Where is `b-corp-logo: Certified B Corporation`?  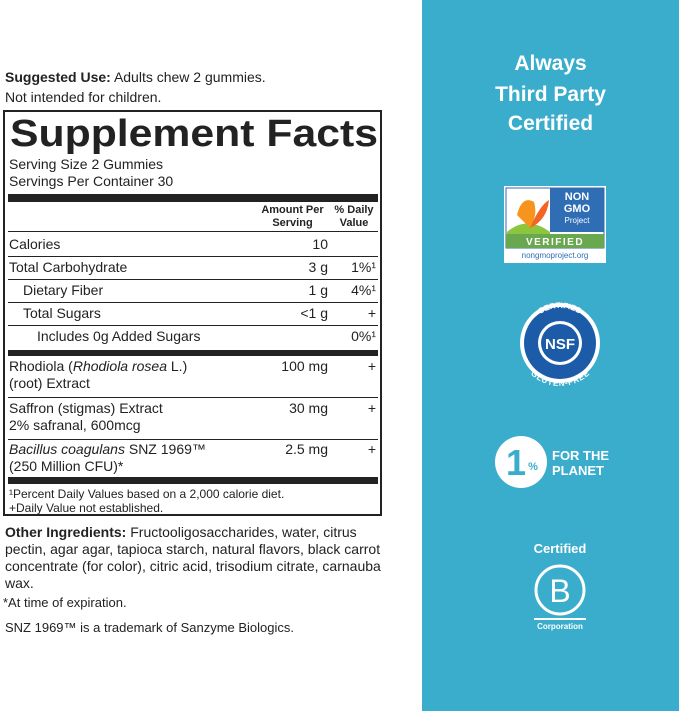
b-corp-logo: Certified B Corporation is located at coordinates (560, 586).